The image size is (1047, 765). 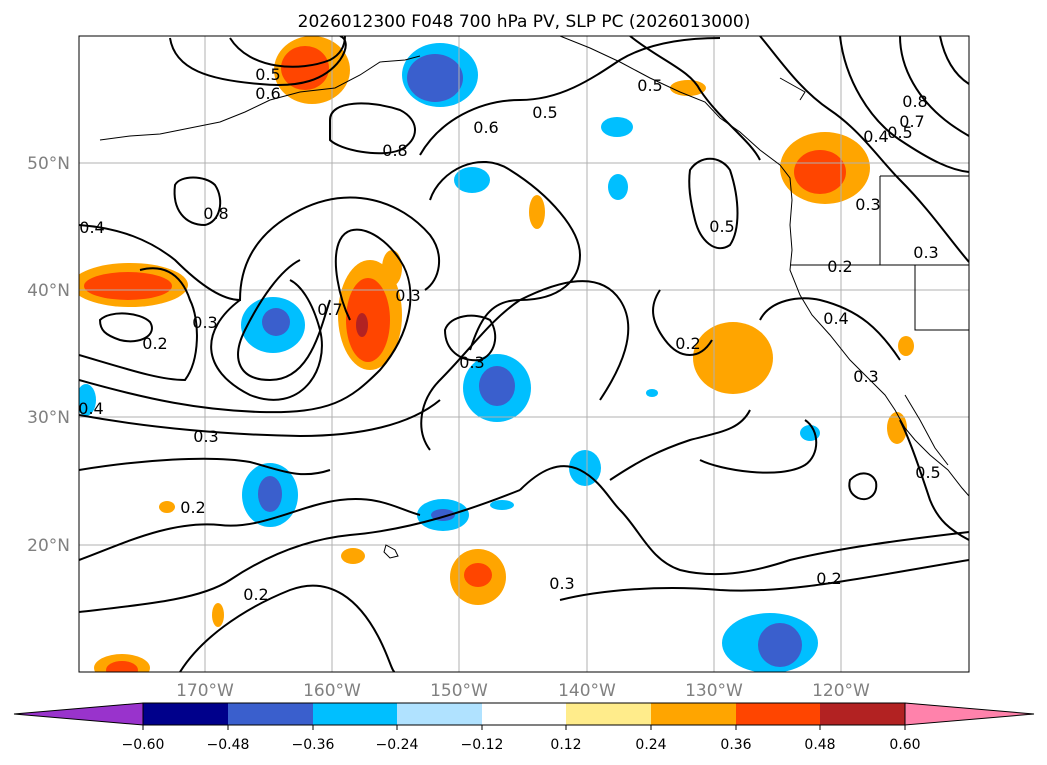 What do you see at coordinates (205, 691) in the screenshot?
I see `lon-label: 170°W` at bounding box center [205, 691].